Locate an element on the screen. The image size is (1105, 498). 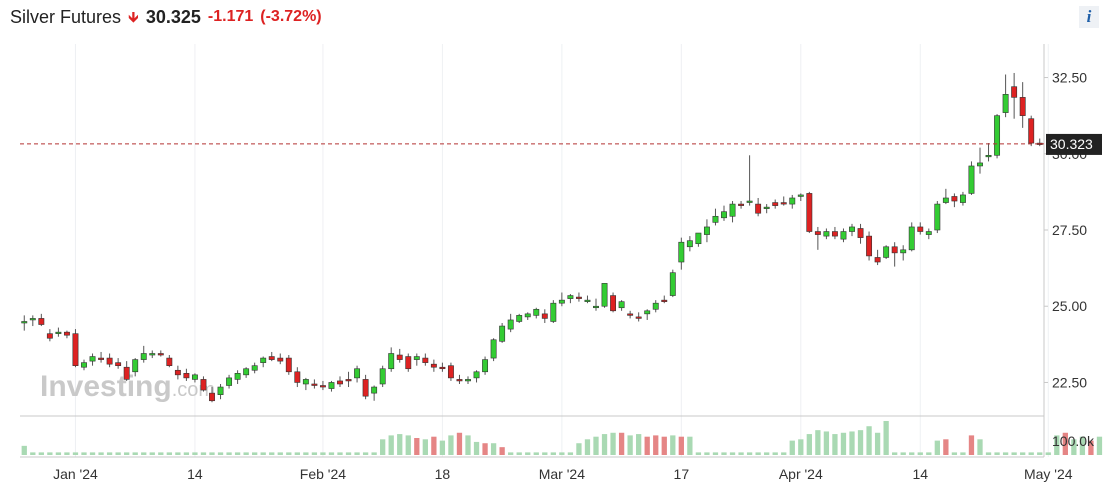
current-price-label-bg is located at coordinates (1074, 144).